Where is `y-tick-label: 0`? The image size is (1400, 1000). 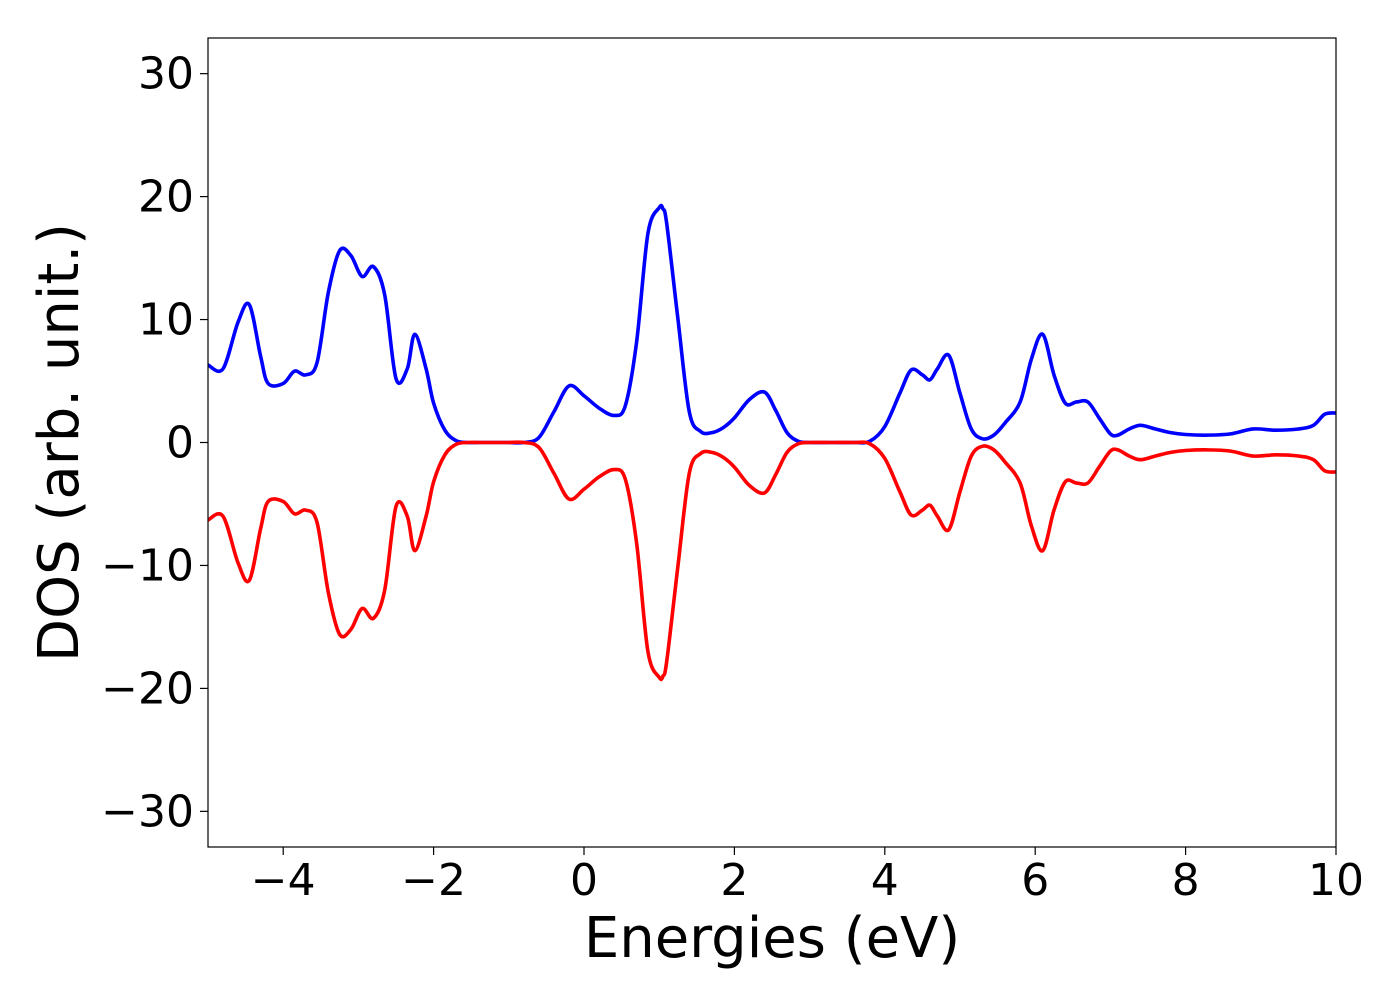
y-tick-label: 0 is located at coordinates (180, 443).